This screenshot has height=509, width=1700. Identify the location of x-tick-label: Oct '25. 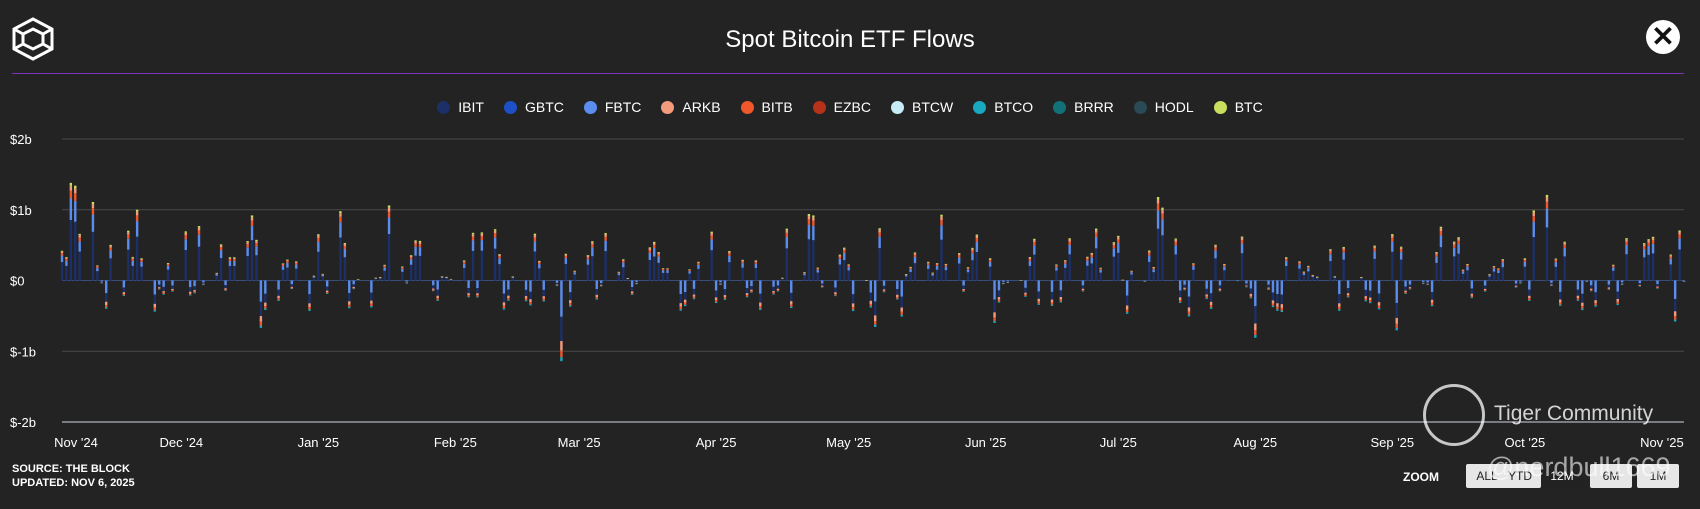
(1525, 442).